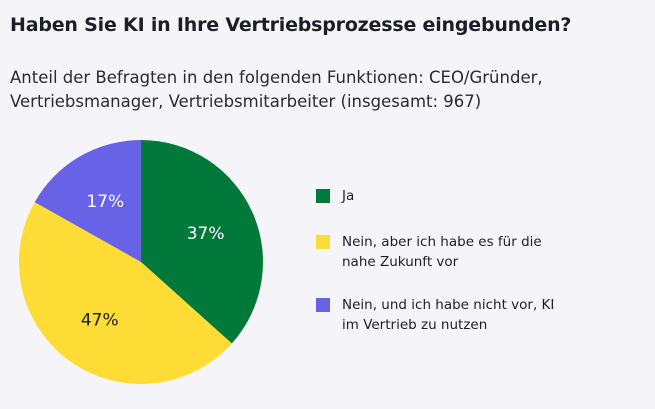 The width and height of the screenshot is (655, 409). I want to click on slice-data-label: 17%, so click(105, 202).